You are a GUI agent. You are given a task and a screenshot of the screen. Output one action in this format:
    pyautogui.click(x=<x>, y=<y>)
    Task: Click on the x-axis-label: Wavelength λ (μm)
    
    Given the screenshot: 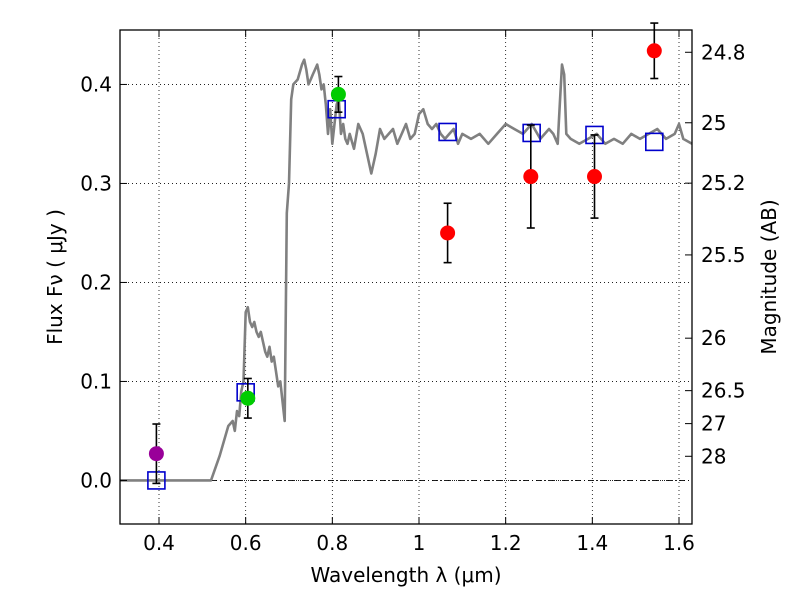 What is the action you would take?
    pyautogui.click(x=405, y=575)
    